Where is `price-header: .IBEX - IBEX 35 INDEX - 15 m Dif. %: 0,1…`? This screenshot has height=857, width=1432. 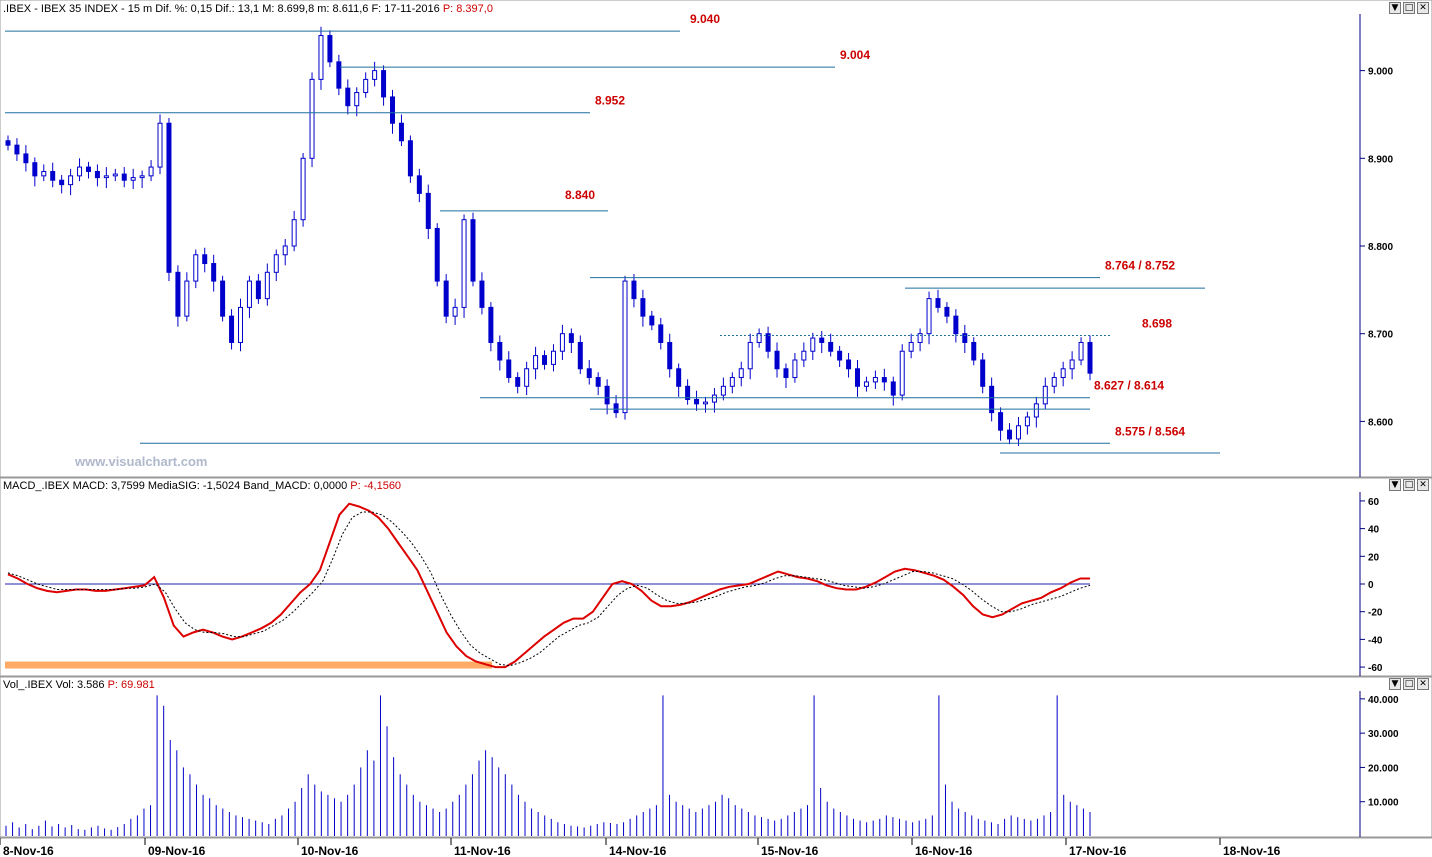 price-header: .IBEX - IBEX 35 INDEX - 15 m Dif. %: 0,1… is located at coordinates (248, 9).